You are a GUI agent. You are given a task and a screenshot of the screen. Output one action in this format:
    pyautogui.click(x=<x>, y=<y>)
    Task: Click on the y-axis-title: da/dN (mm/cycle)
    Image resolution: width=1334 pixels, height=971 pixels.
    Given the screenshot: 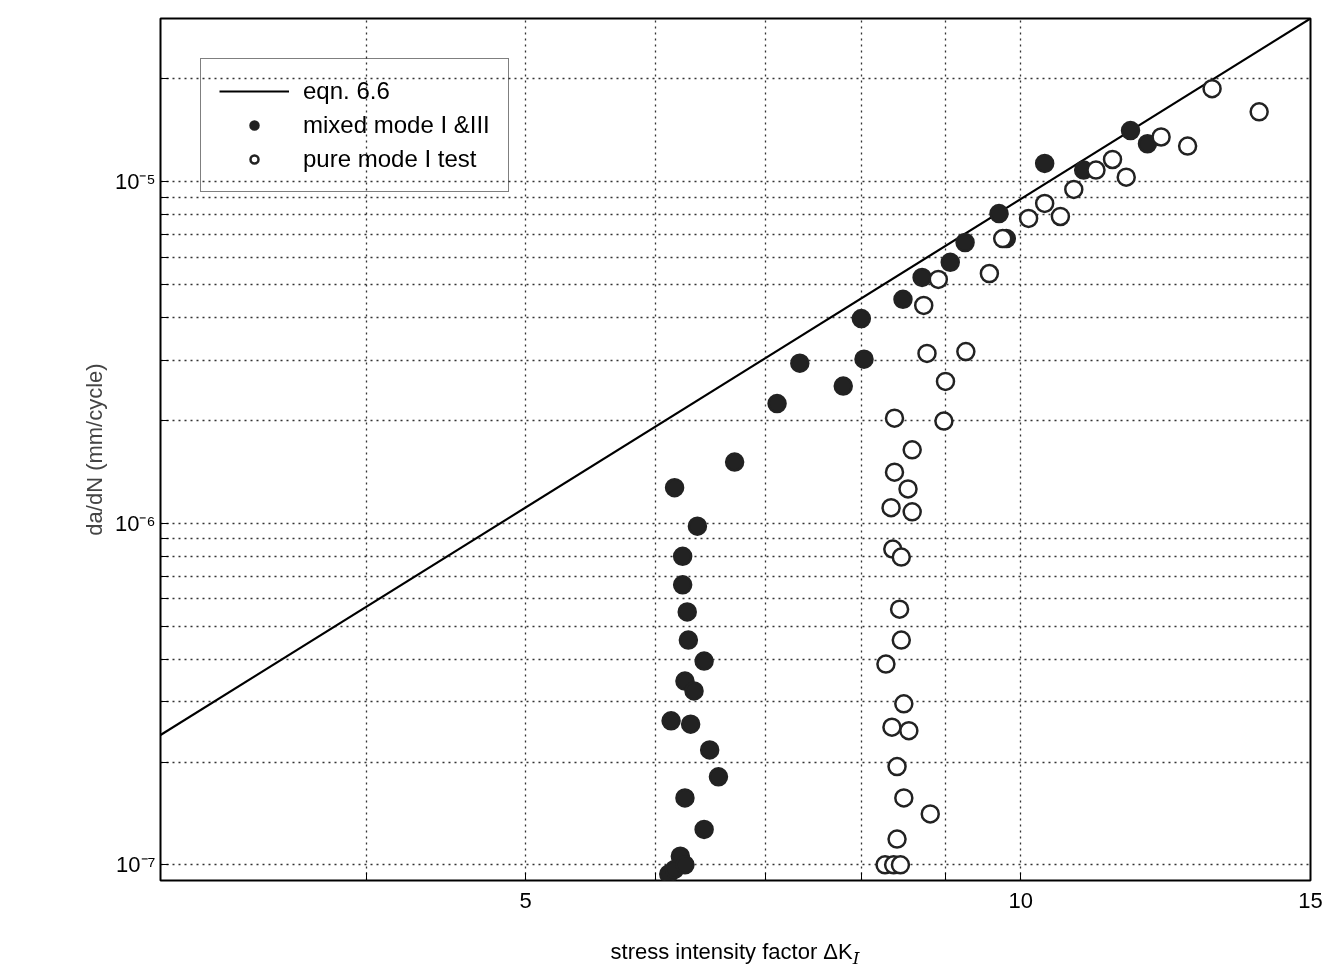 What is the action you would take?
    pyautogui.click(x=94, y=449)
    